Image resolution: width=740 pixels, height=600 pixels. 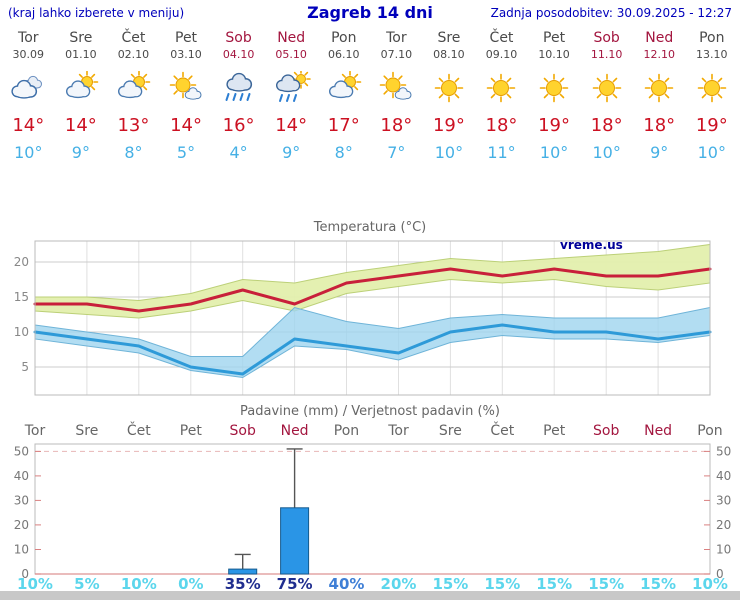 I want to click on temp-y-tick-label: 20, so click(x=21, y=262).